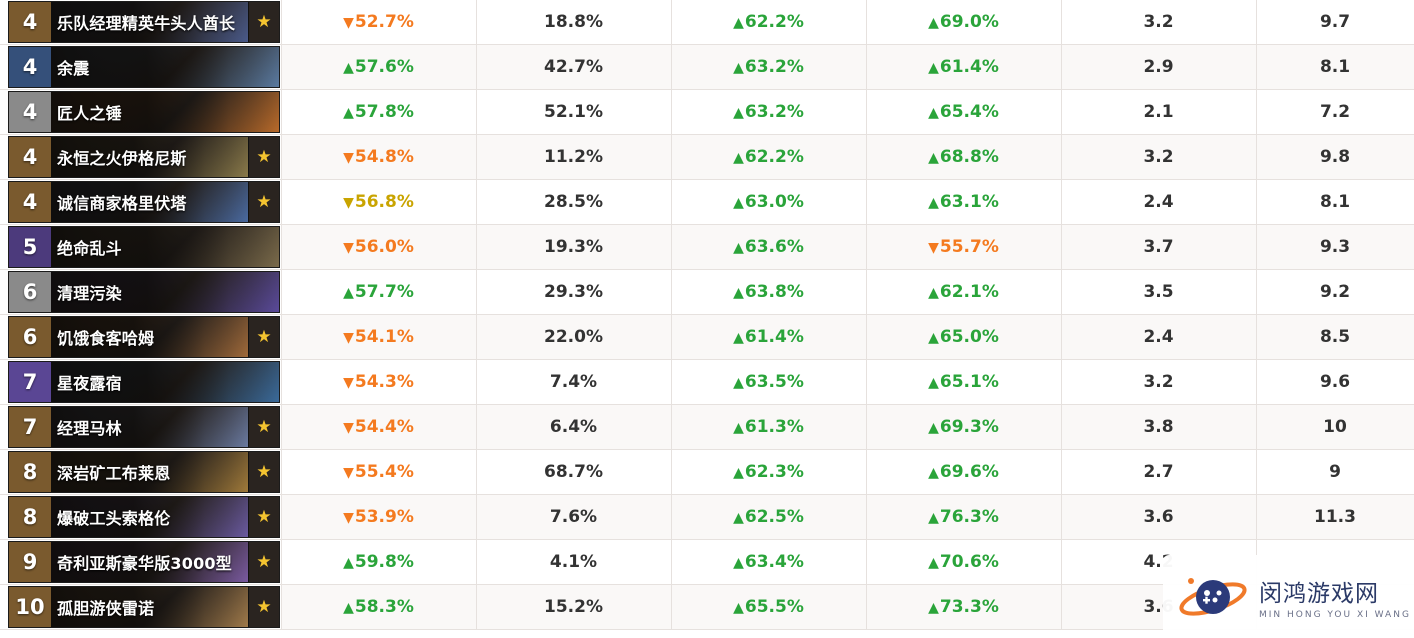  I want to click on plain-value: 18.8%, so click(573, 22).